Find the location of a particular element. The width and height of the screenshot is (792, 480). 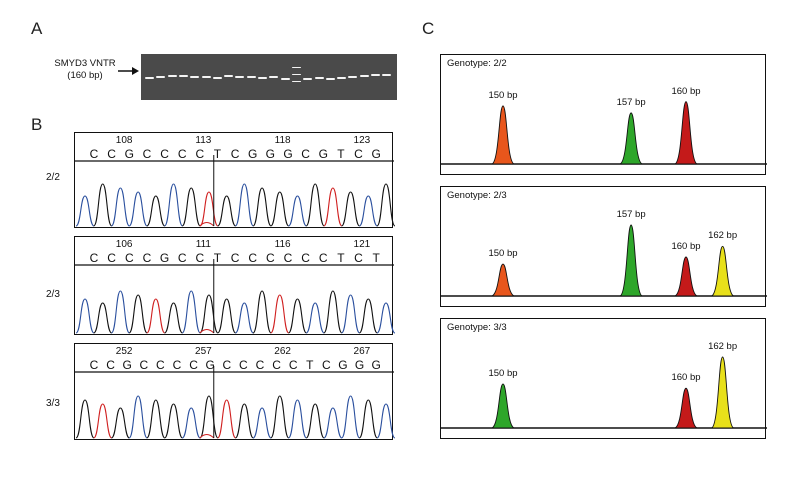

sequence-position-number: 118 is located at coordinates (282, 140).